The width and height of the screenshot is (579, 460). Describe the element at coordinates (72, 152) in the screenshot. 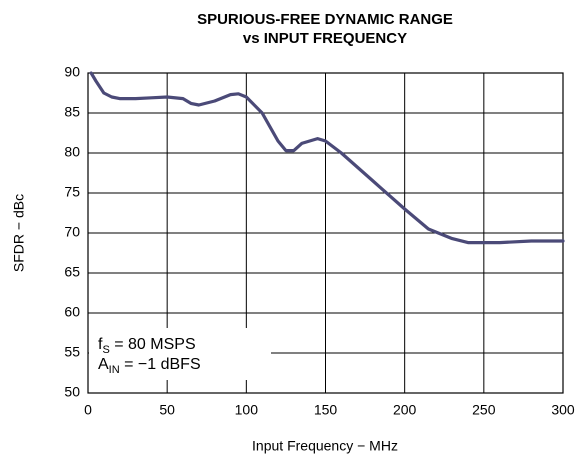

I see `y-tick-label: 80` at that location.